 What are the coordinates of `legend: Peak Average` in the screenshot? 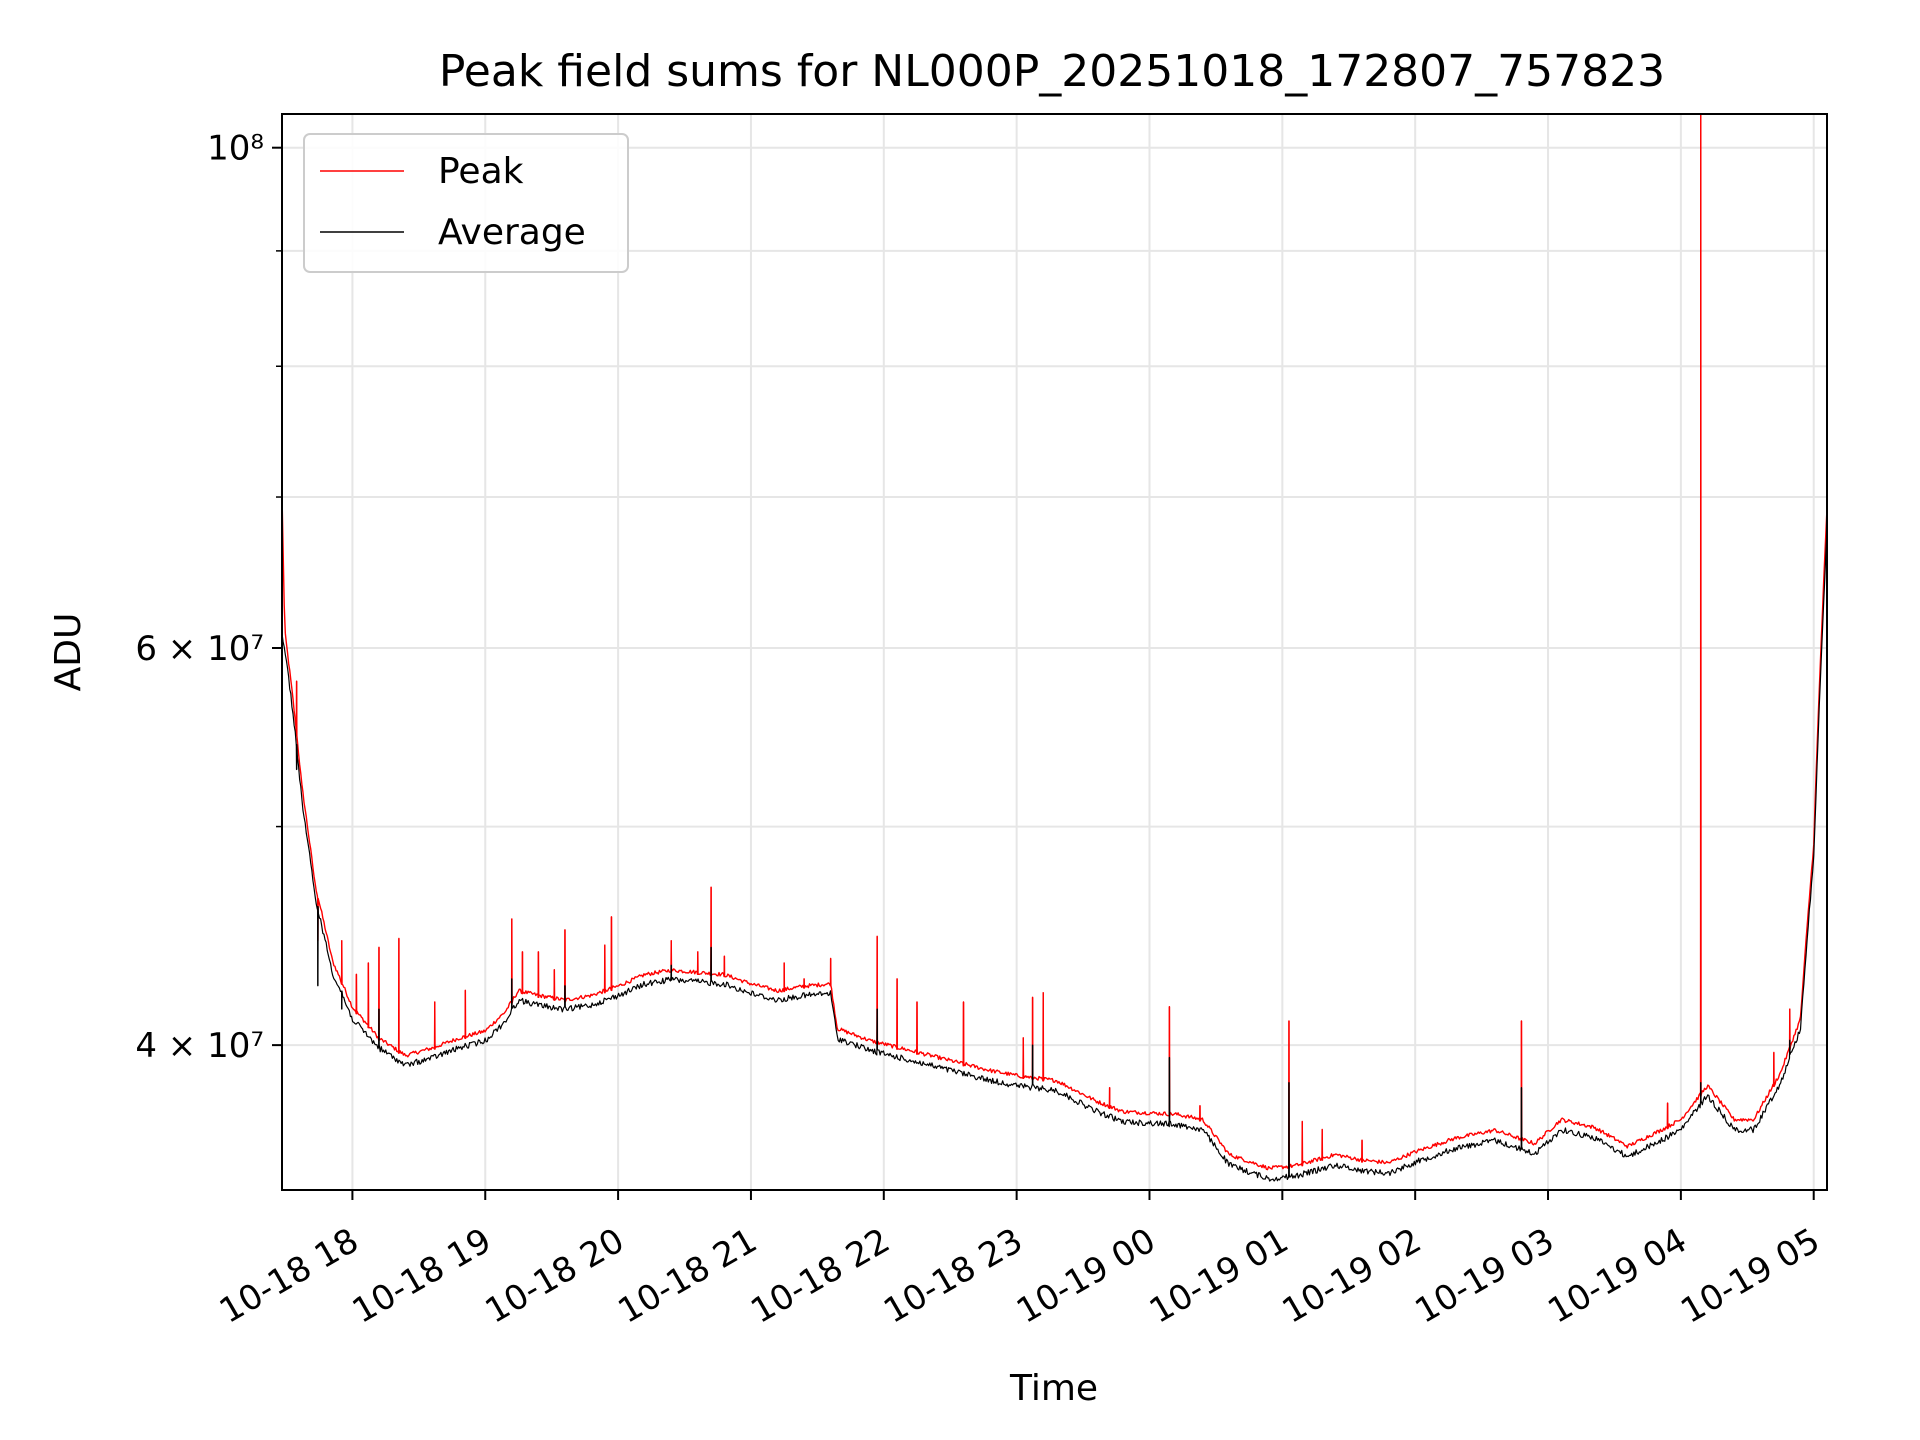 It's located at (466, 203).